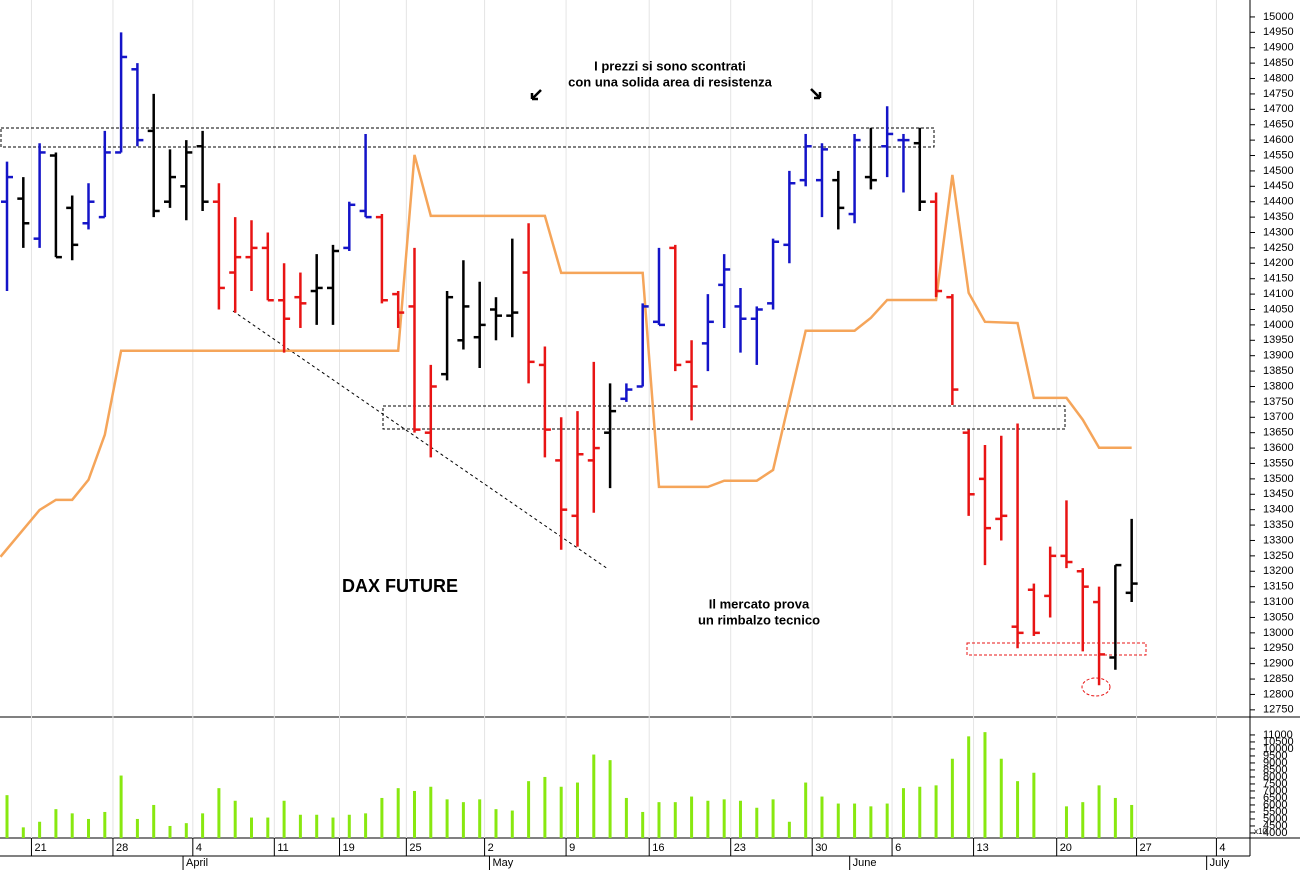  I want to click on y-tick-label: 14250, so click(1278, 248).